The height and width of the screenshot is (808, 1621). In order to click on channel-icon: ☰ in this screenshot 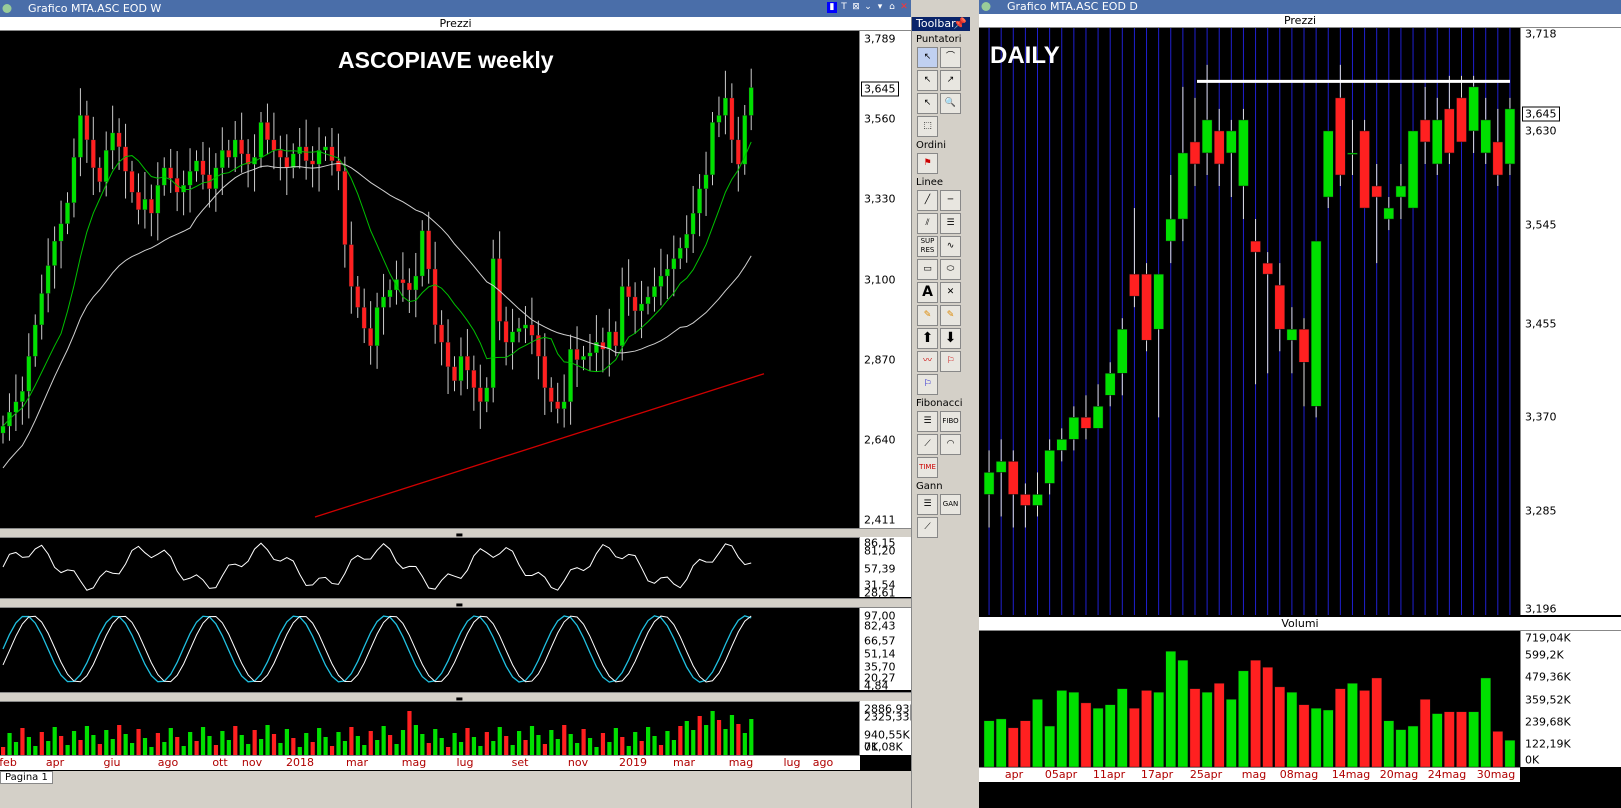, I will do `click(950, 223)`.